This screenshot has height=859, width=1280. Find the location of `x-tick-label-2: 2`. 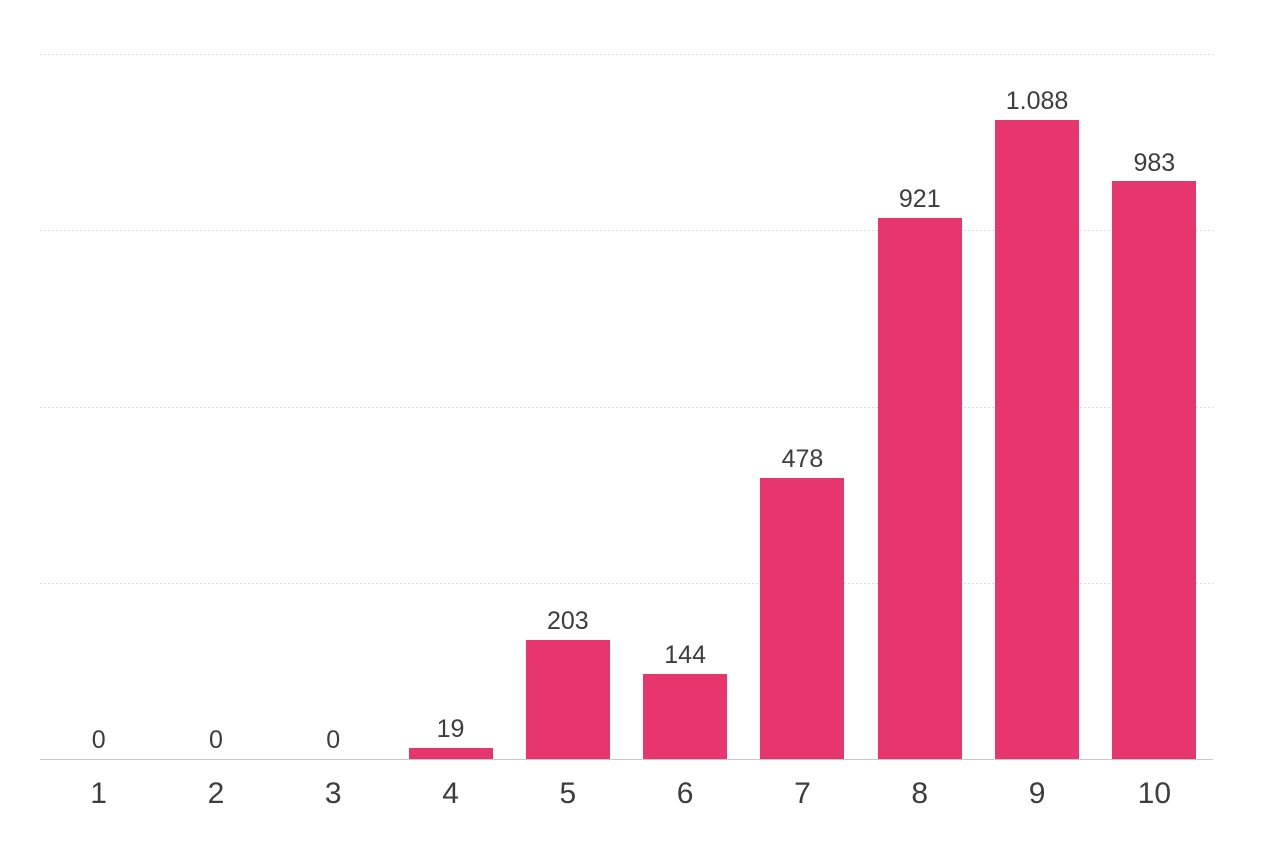

x-tick-label-2: 2 is located at coordinates (216, 793).